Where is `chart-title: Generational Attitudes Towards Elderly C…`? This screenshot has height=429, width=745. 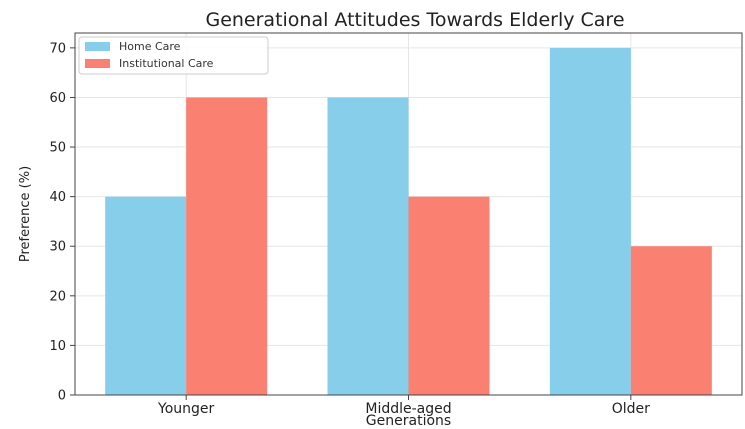
chart-title: Generational Attitudes Towards Elderly C… is located at coordinates (414, 20).